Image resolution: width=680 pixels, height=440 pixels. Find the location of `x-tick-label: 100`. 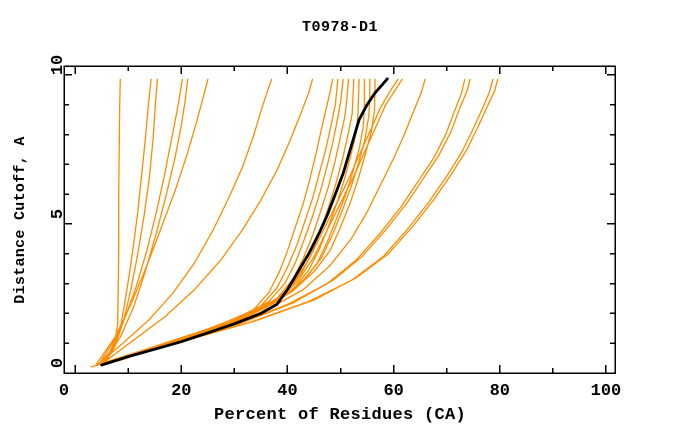

x-tick-label: 100 is located at coordinates (606, 391).